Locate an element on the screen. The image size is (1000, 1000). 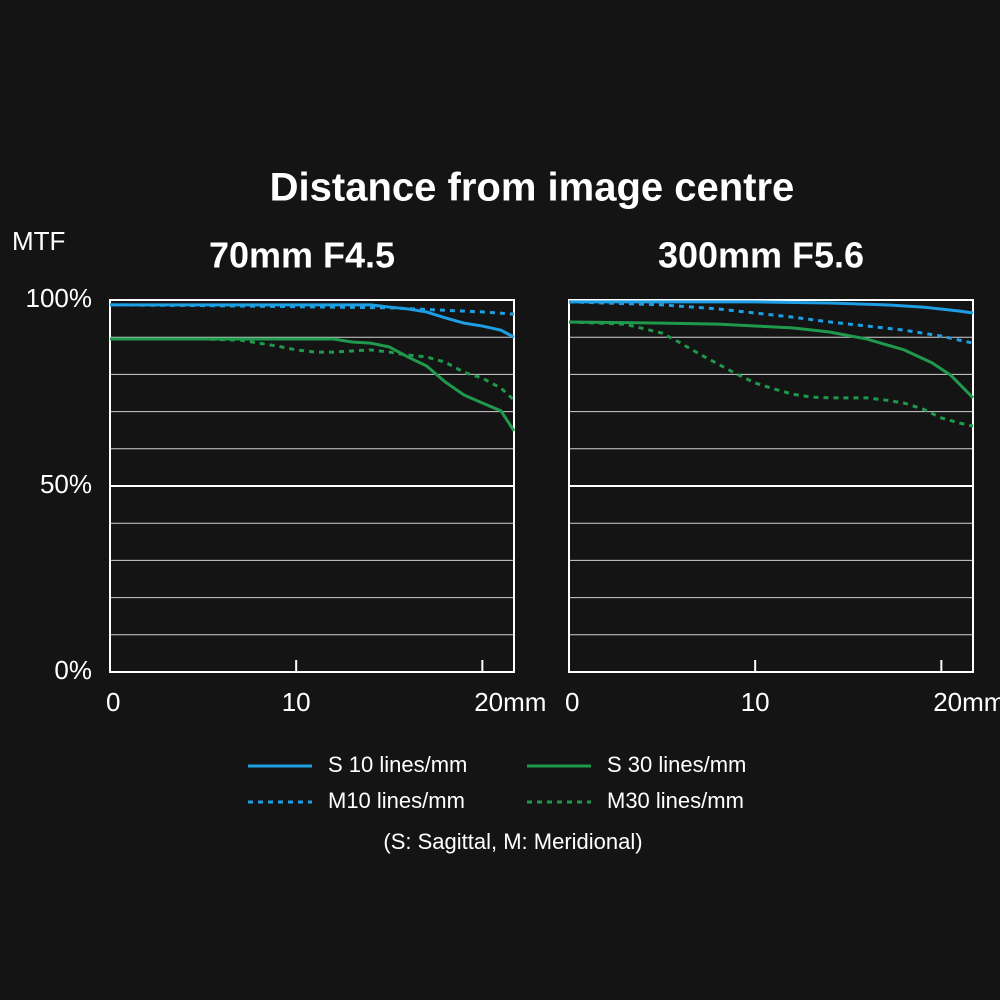
chart-subtitle: 300mm F5.6 is located at coordinates (761, 255).